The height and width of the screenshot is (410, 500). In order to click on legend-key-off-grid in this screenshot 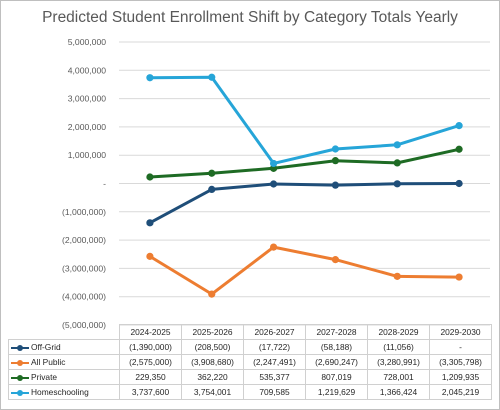, I will do `click(20, 348)`.